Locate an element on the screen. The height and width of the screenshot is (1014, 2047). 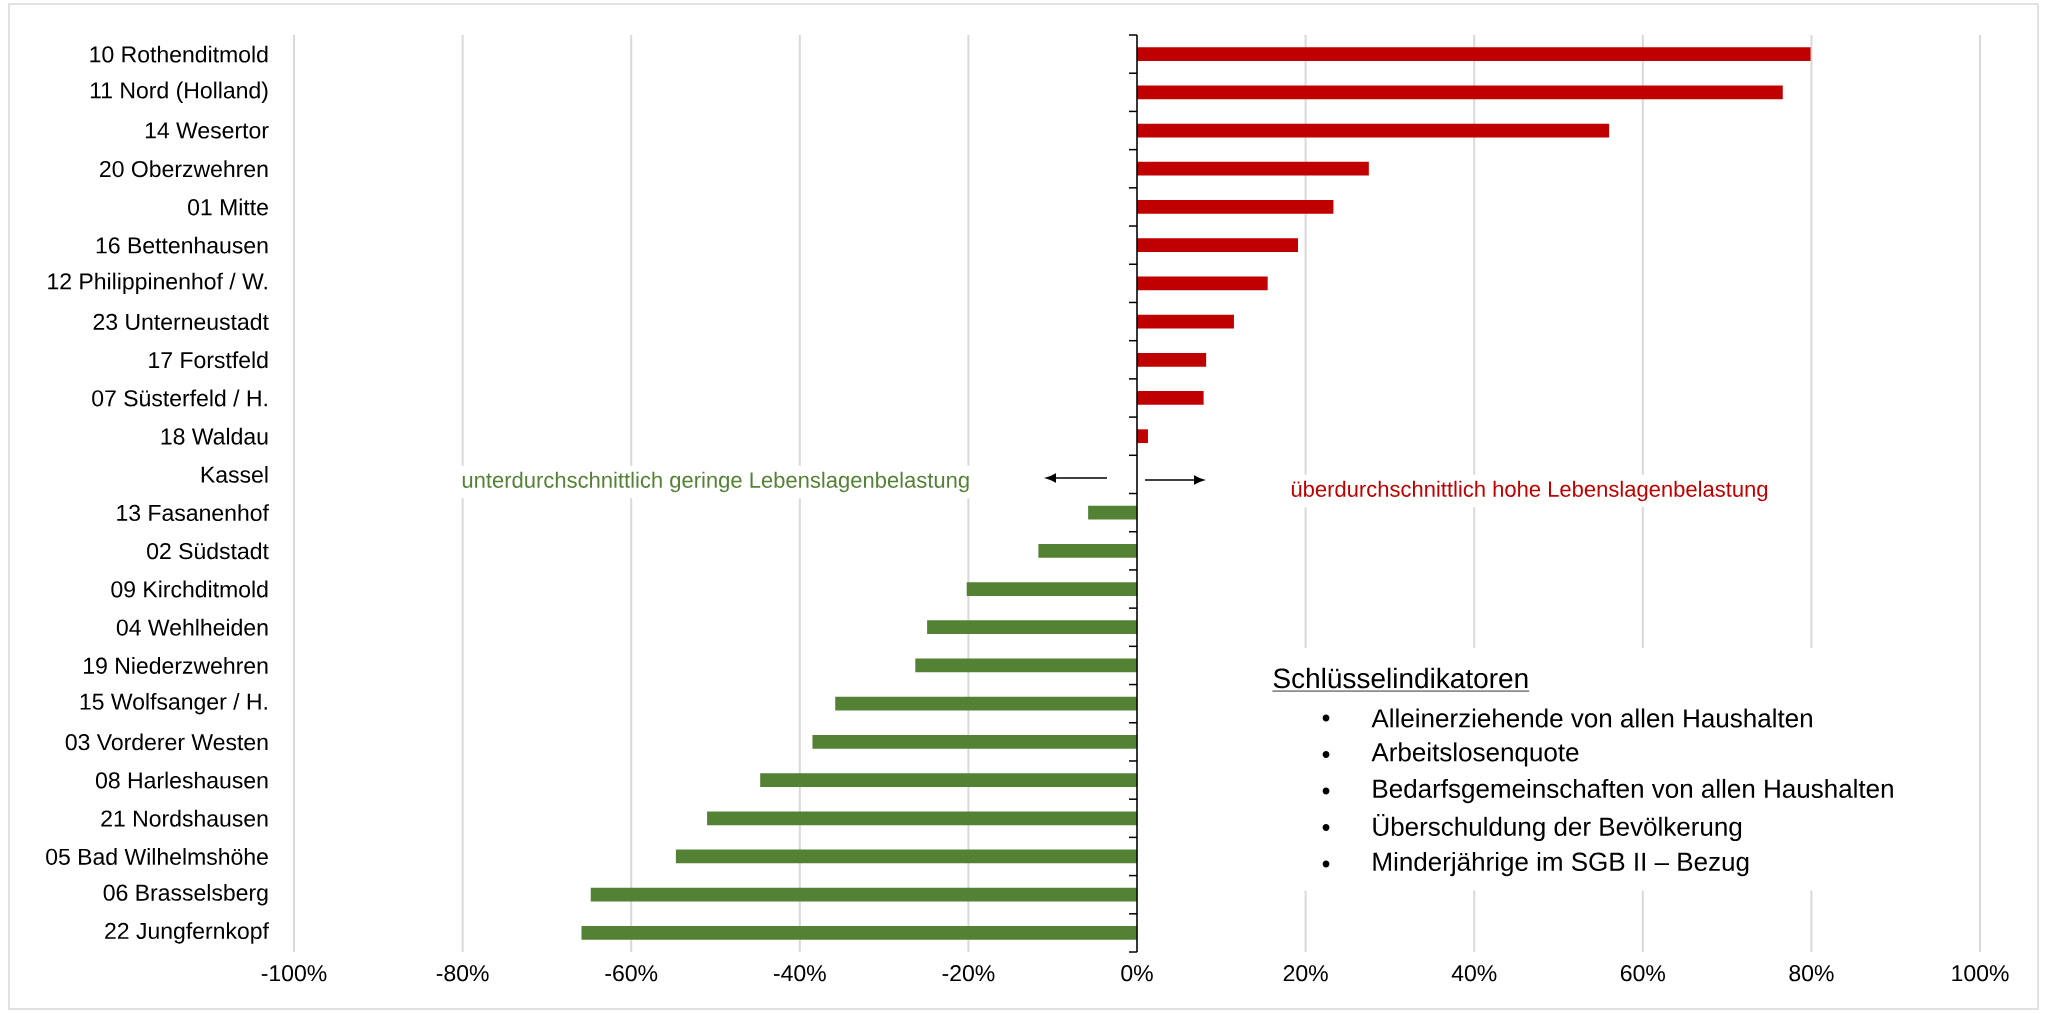
annotation: Schlüsselindikatoren is located at coordinates (1400, 678).